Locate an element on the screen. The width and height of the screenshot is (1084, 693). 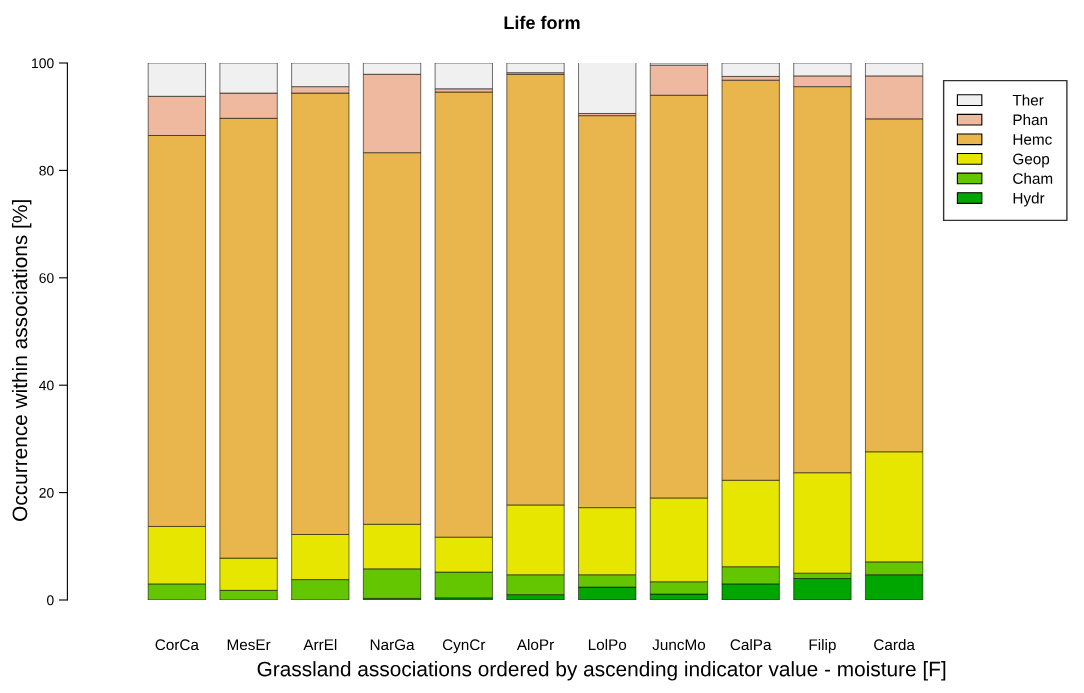
y-tick-label: 100 is located at coordinates (43, 63).